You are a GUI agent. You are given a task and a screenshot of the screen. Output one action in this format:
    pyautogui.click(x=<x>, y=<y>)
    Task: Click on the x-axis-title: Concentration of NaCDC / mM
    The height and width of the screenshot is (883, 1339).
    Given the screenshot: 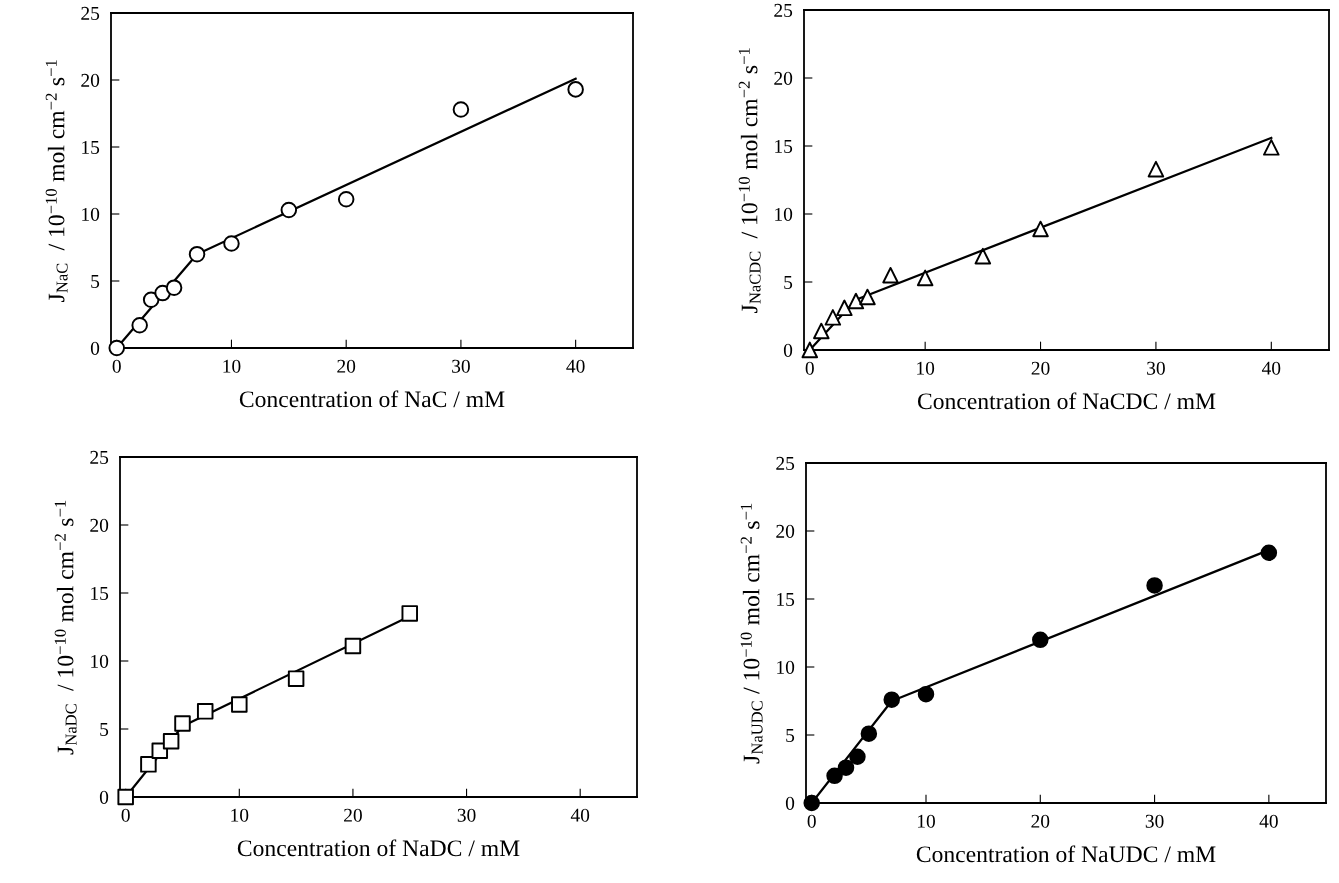 What is the action you would take?
    pyautogui.click(x=1066, y=401)
    